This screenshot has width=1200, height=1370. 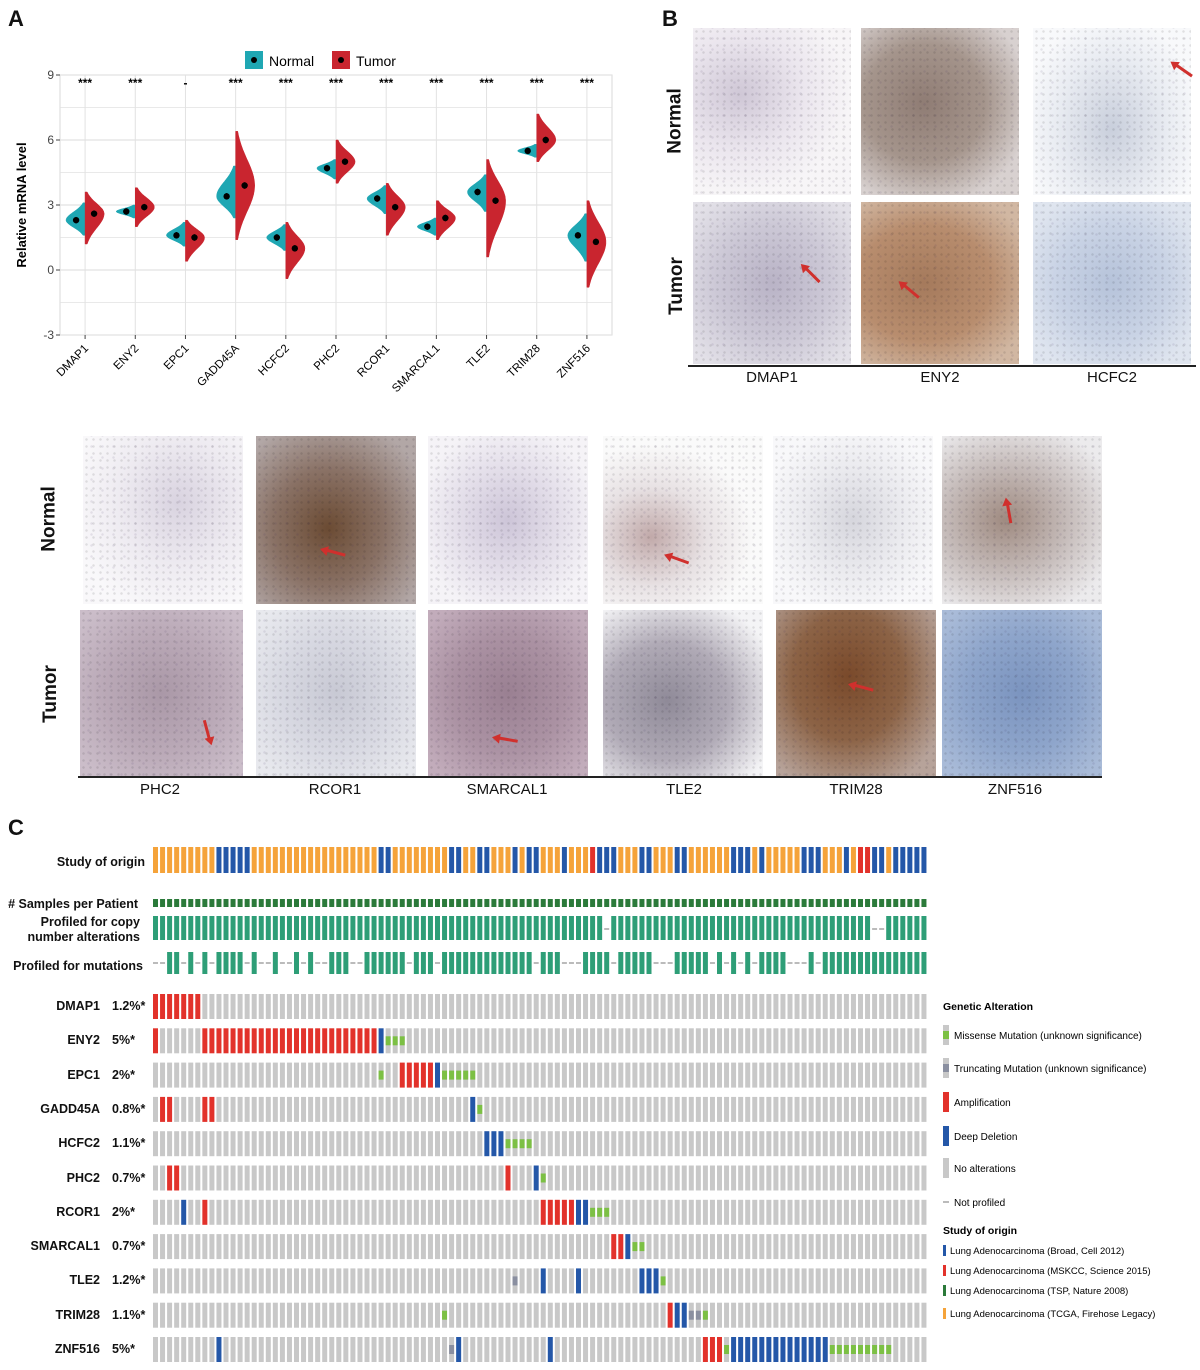 I want to click on gene-alteration-percent: 1.2%*, so click(x=129, y=1280).